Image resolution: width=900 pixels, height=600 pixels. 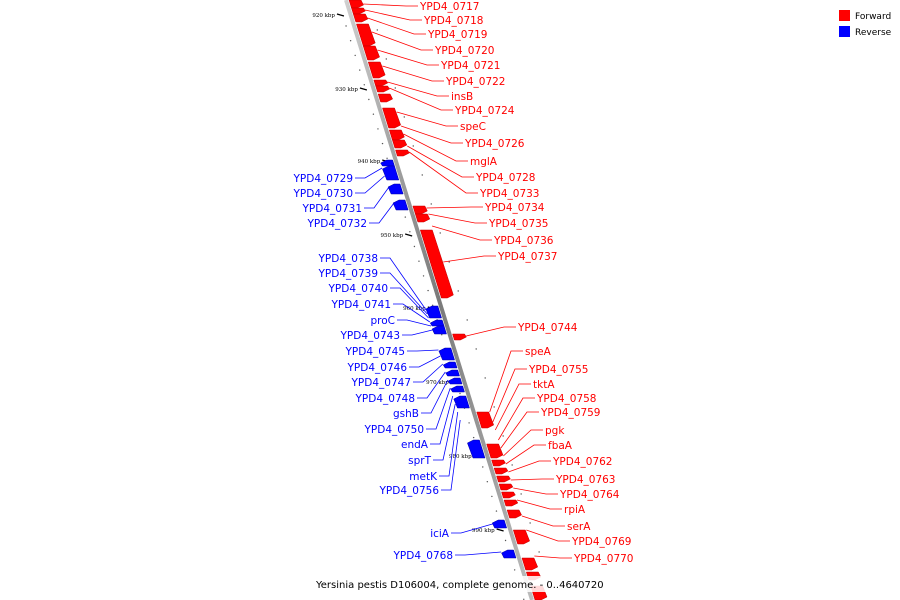 I want to click on gene-label-reverse: YPD4_0746, so click(x=377, y=368).